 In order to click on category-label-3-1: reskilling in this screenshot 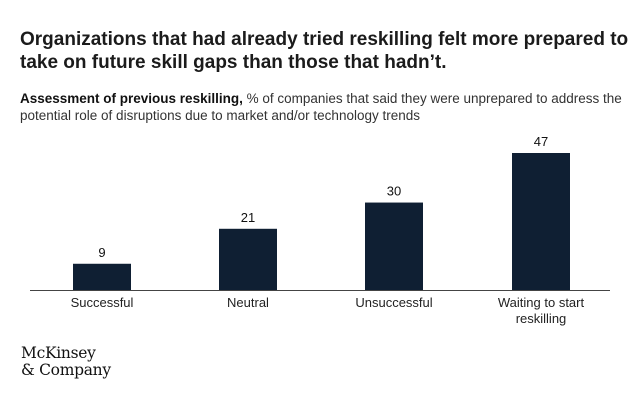, I will do `click(541, 318)`.